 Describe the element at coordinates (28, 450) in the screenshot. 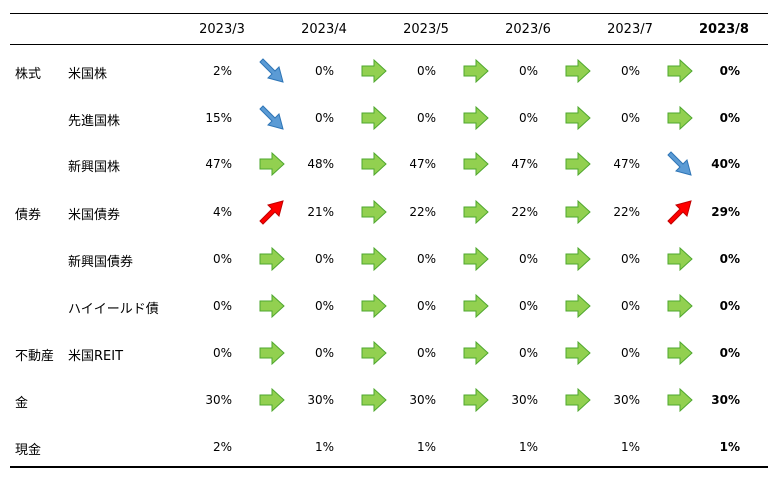

I see `category-label: 現金` at that location.